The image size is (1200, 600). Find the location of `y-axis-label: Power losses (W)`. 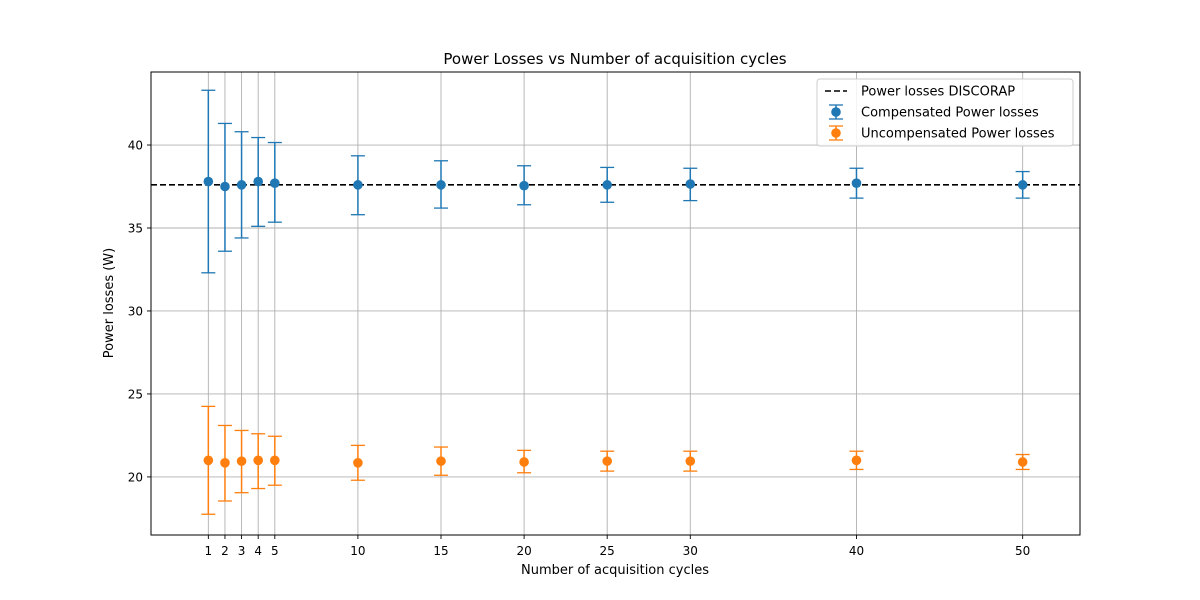

y-axis-label: Power losses (W) is located at coordinates (109, 303).